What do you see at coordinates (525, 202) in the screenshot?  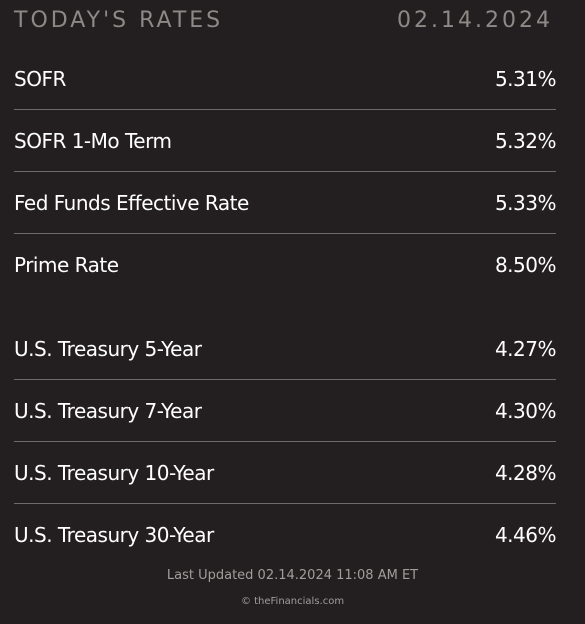 I see `rate-value: 5.33%` at bounding box center [525, 202].